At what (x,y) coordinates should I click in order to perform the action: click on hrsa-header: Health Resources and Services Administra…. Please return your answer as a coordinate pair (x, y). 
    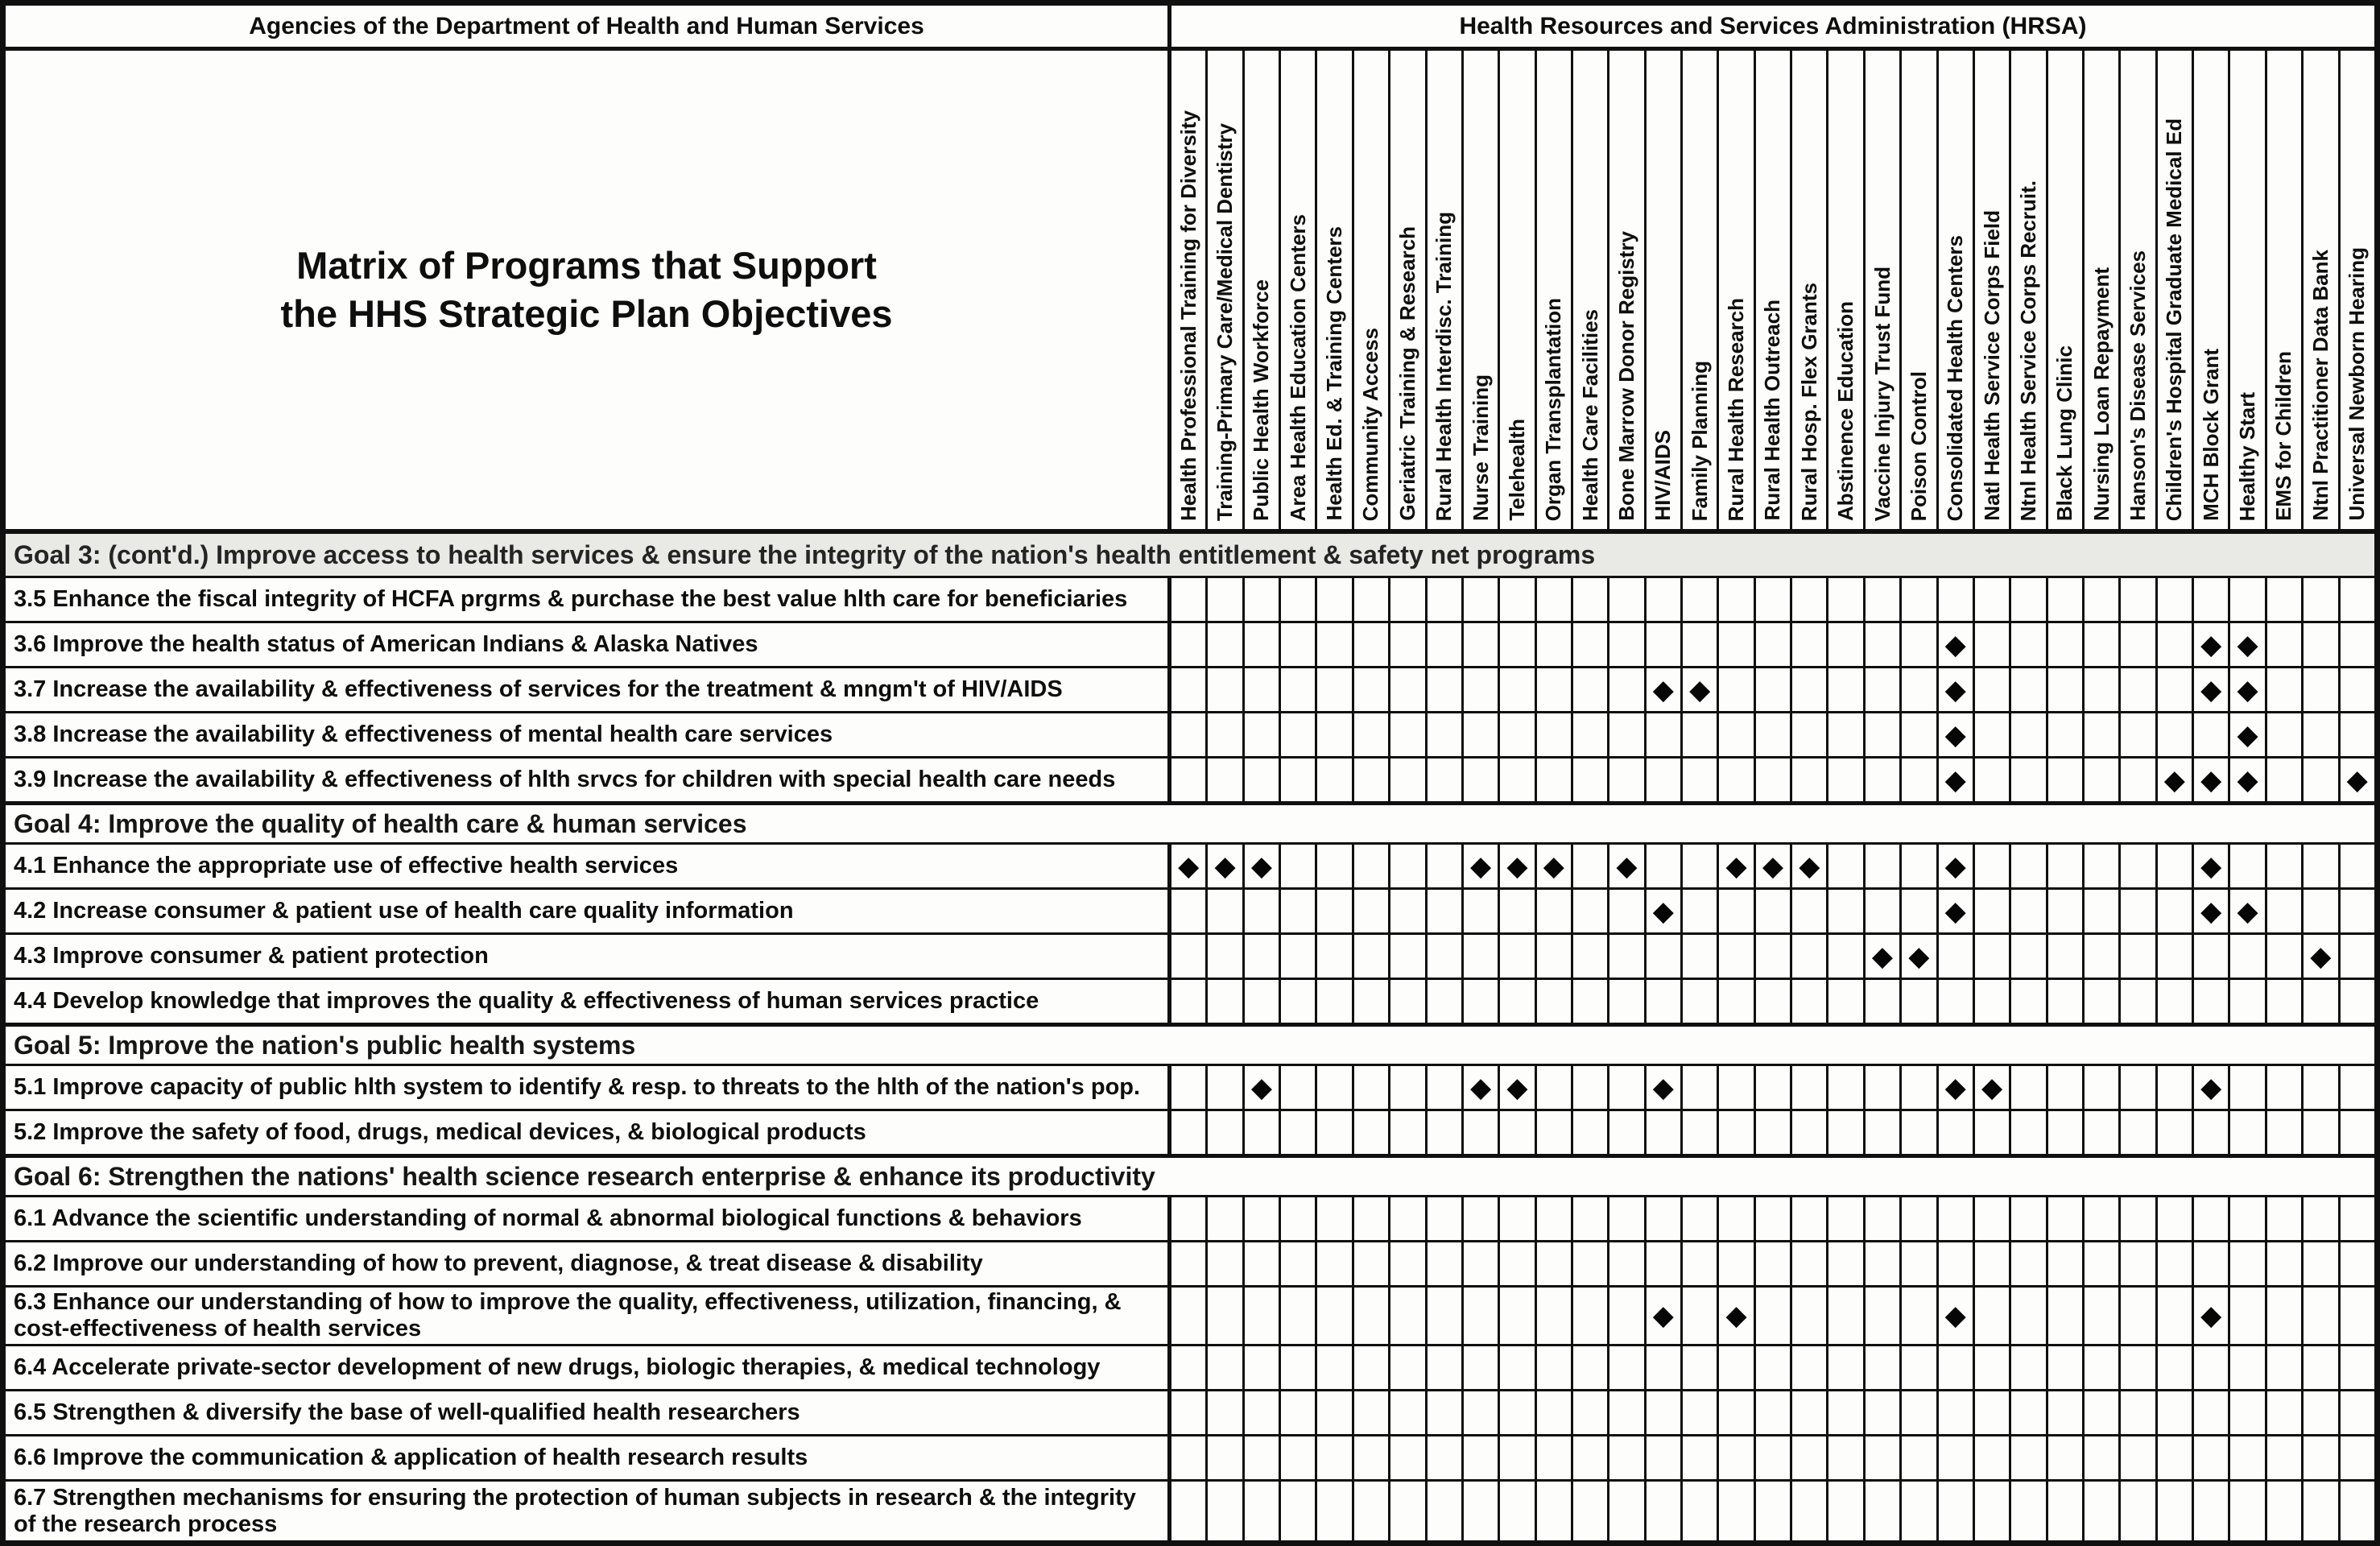
    Looking at the image, I should click on (1773, 26).